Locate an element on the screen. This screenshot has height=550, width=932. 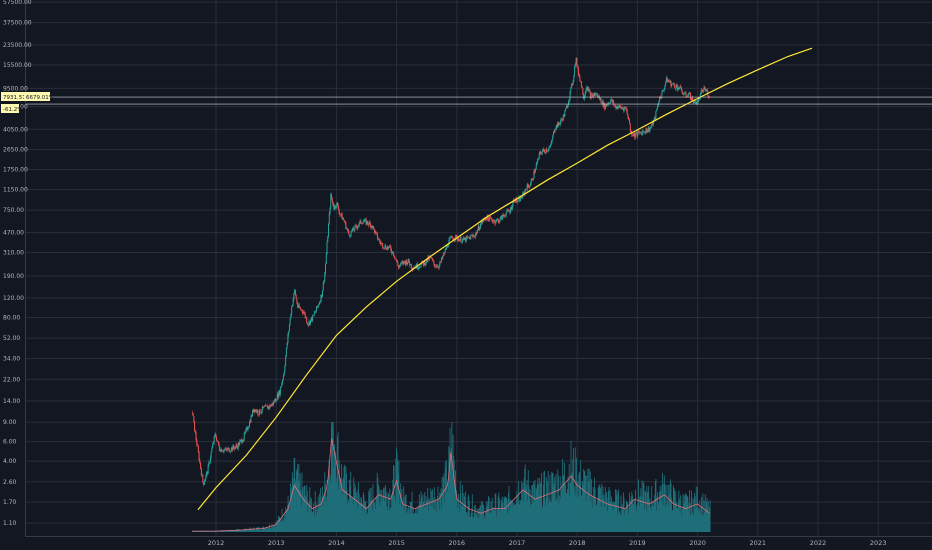
y-tick-label: 22.00 is located at coordinates (11, 379).